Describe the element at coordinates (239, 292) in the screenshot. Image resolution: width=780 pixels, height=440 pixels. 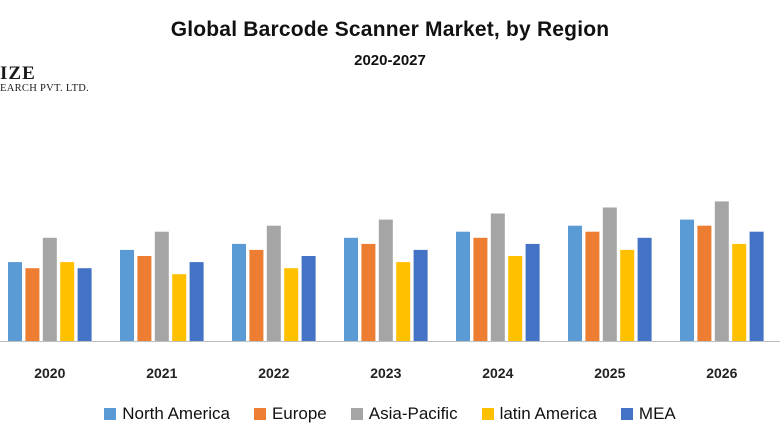
I see `bar-north-america-2022` at that location.